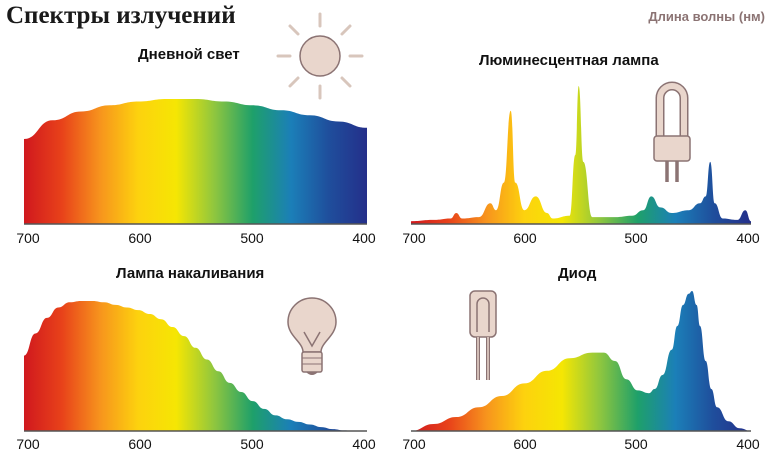  I want to click on daylight-title: Дневной свет, so click(189, 54).